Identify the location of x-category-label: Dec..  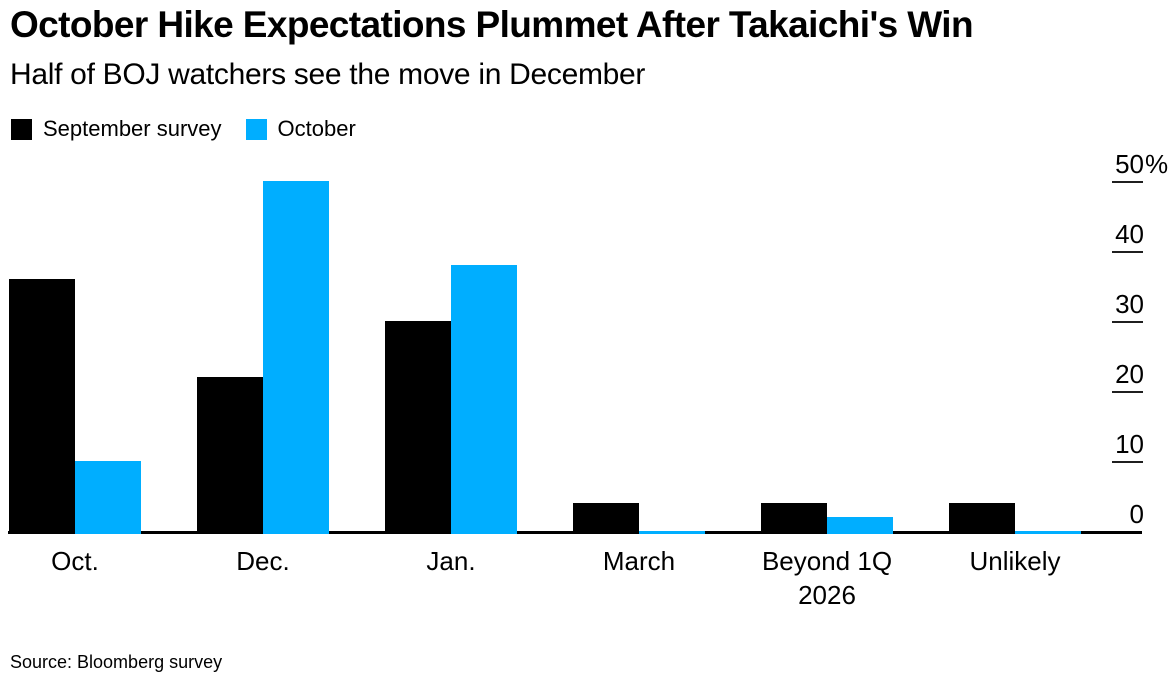
(263, 561).